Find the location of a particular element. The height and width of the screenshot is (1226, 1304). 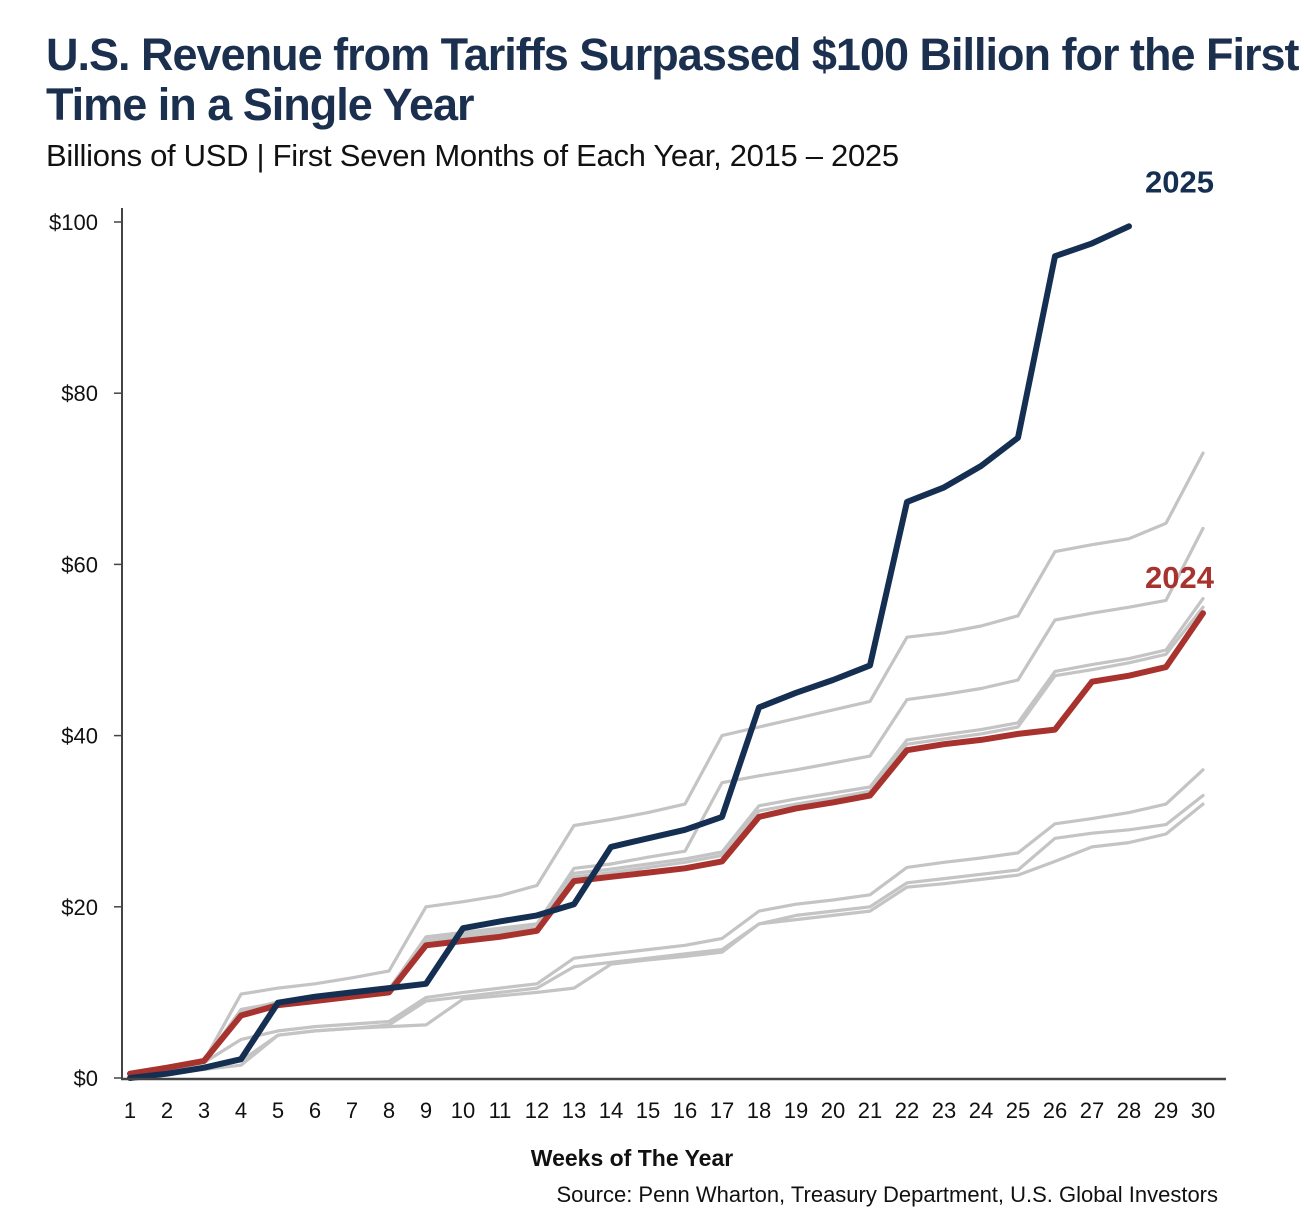

x-tick-label: 25 is located at coordinates (1018, 1110).